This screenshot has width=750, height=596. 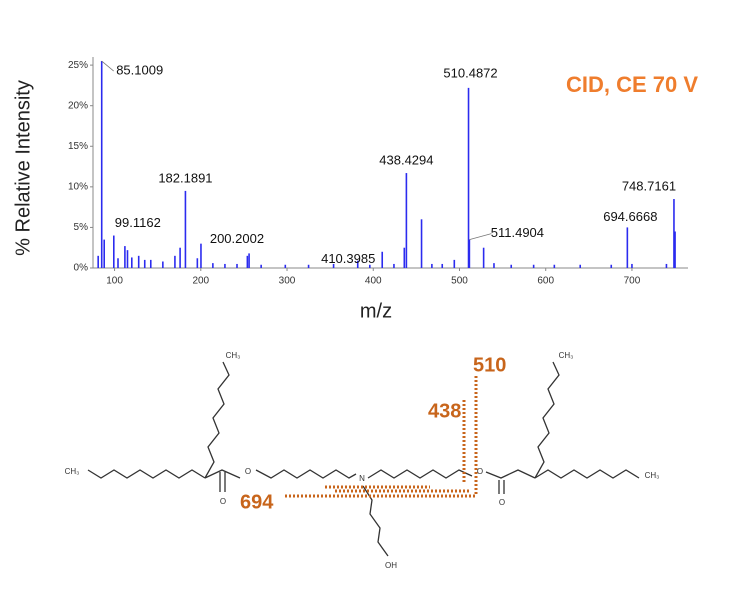 What do you see at coordinates (632, 281) in the screenshot?
I see `x-tick-label: 700` at bounding box center [632, 281].